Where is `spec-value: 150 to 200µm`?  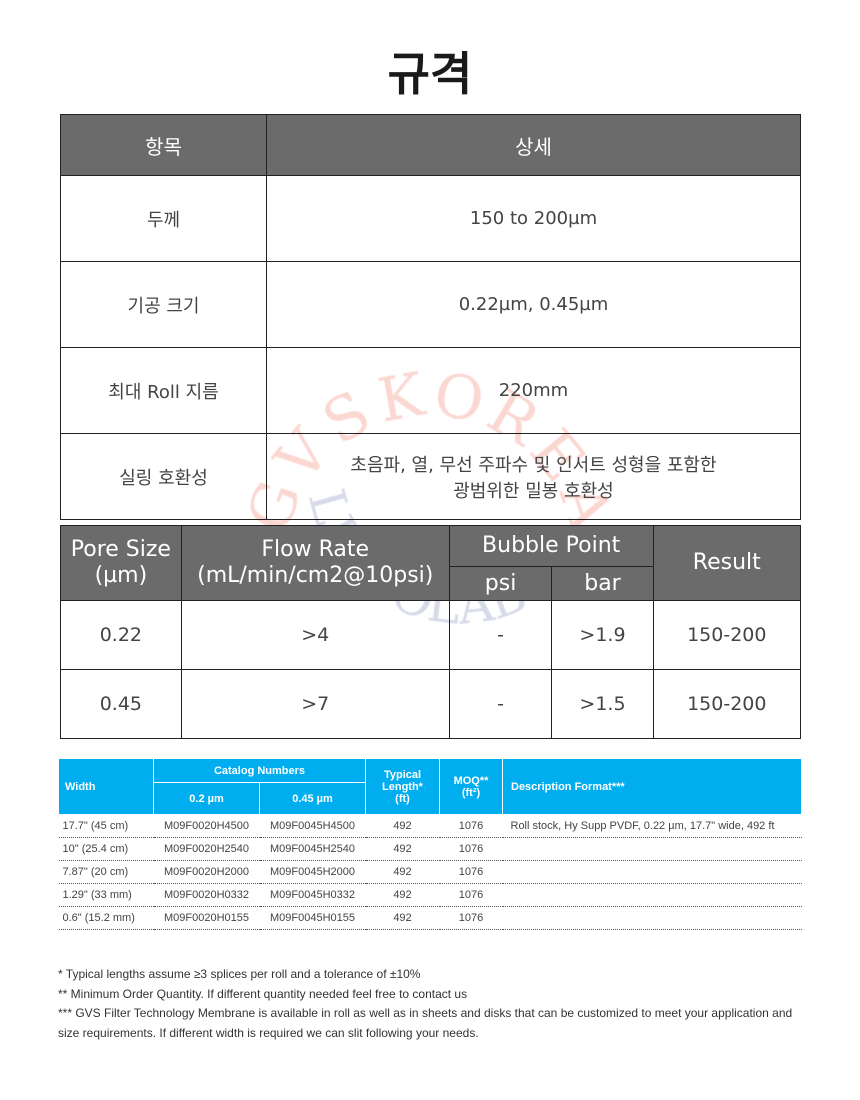 spec-value: 150 to 200µm is located at coordinates (533, 218).